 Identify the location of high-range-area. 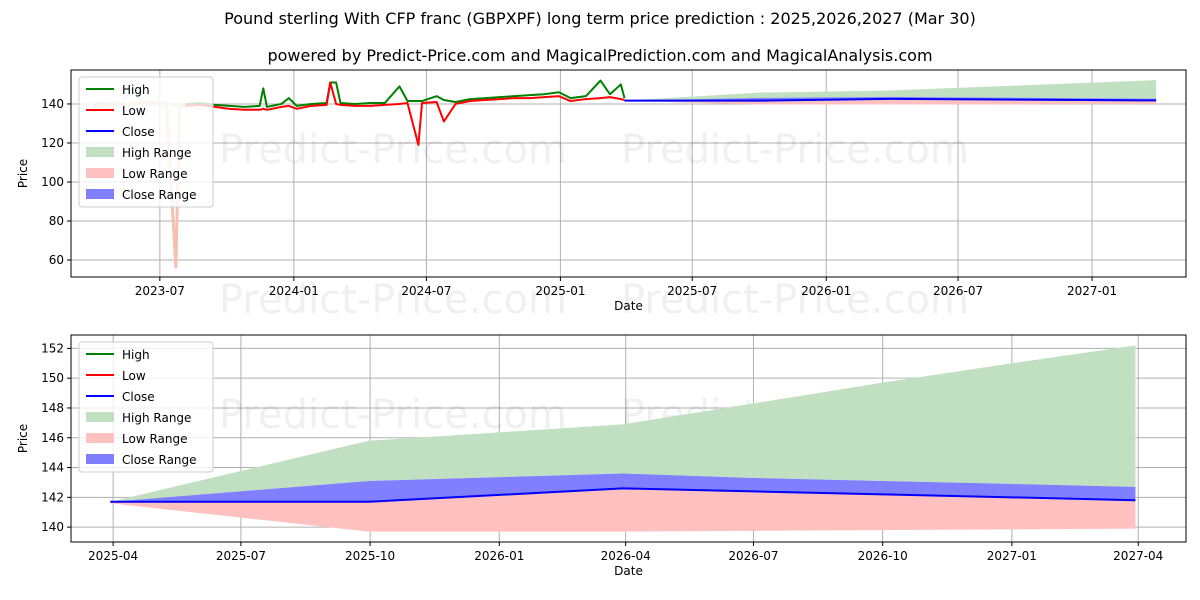
(890, 90).